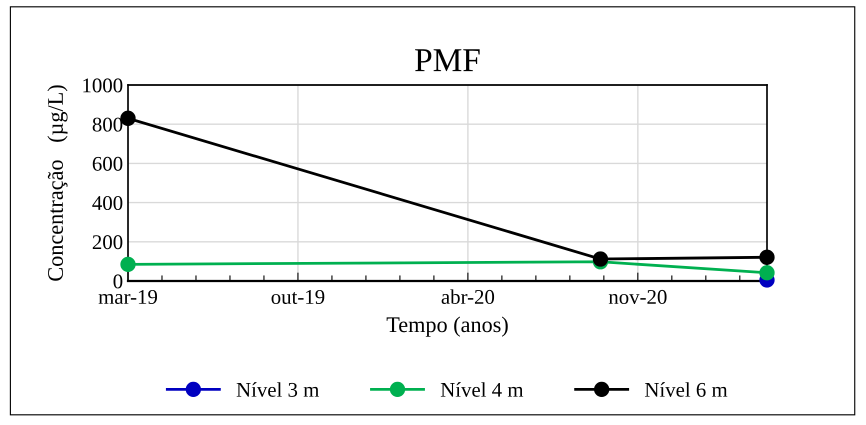  What do you see at coordinates (107, 163) in the screenshot?
I see `y-tick-label: 600` at bounding box center [107, 163].